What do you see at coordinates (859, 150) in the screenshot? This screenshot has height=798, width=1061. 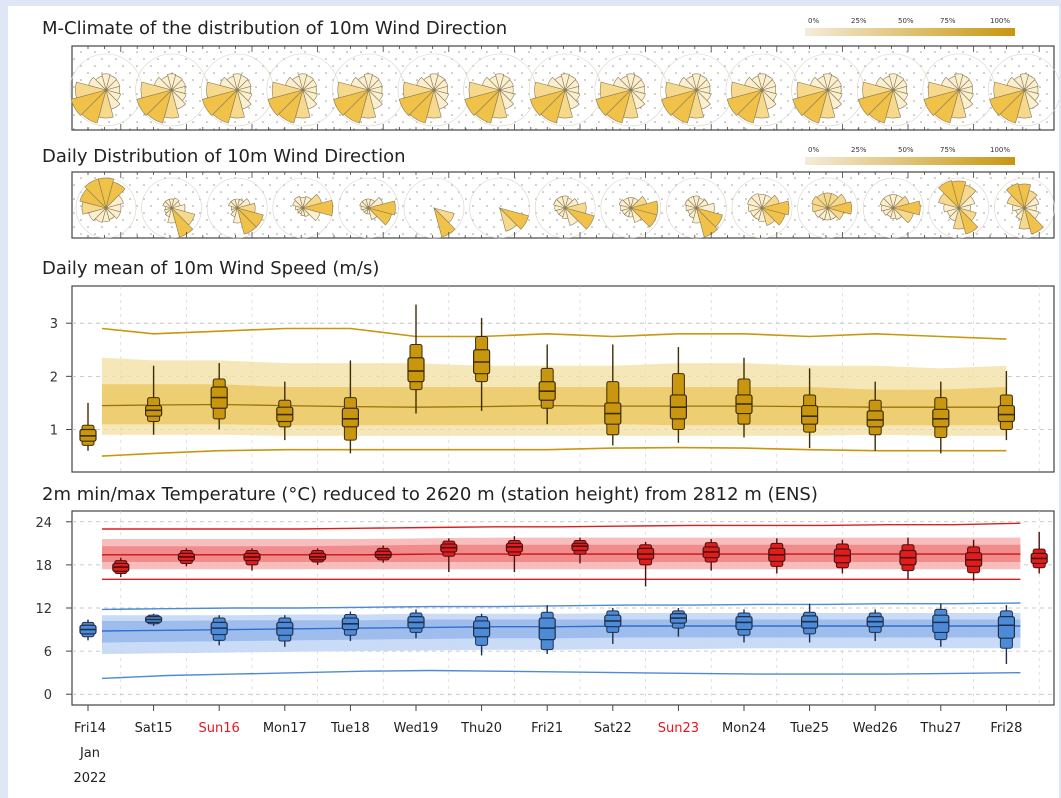 I see `legend-tick-label: 25%` at bounding box center [859, 150].